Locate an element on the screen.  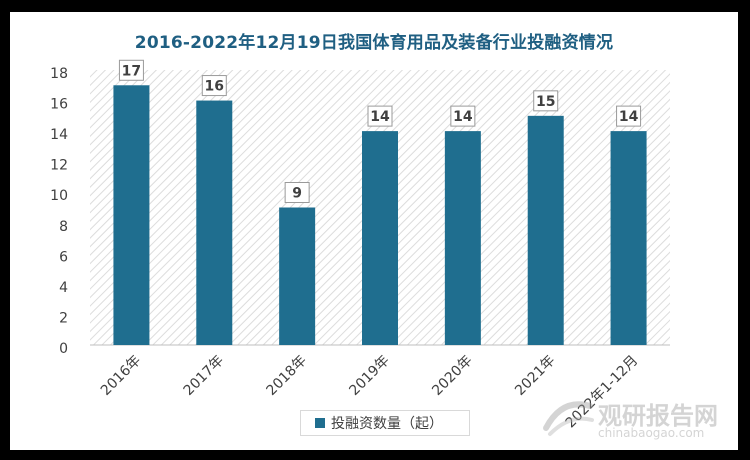
x-tick-label: 2020年 is located at coordinates (452, 376).